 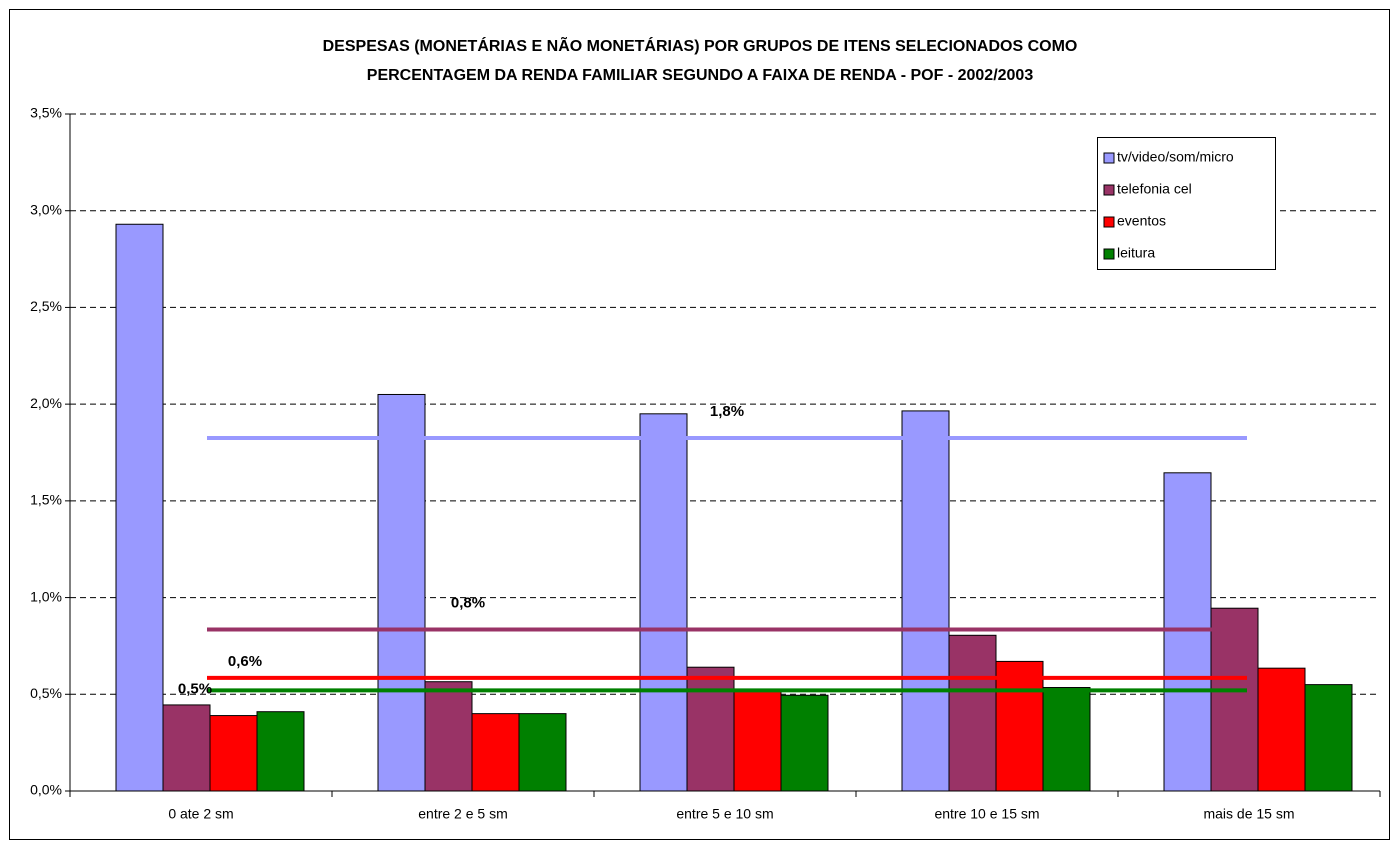 What do you see at coordinates (724, 814) in the screenshot?
I see `x-tick-label: entre 5 e 10 sm` at bounding box center [724, 814].